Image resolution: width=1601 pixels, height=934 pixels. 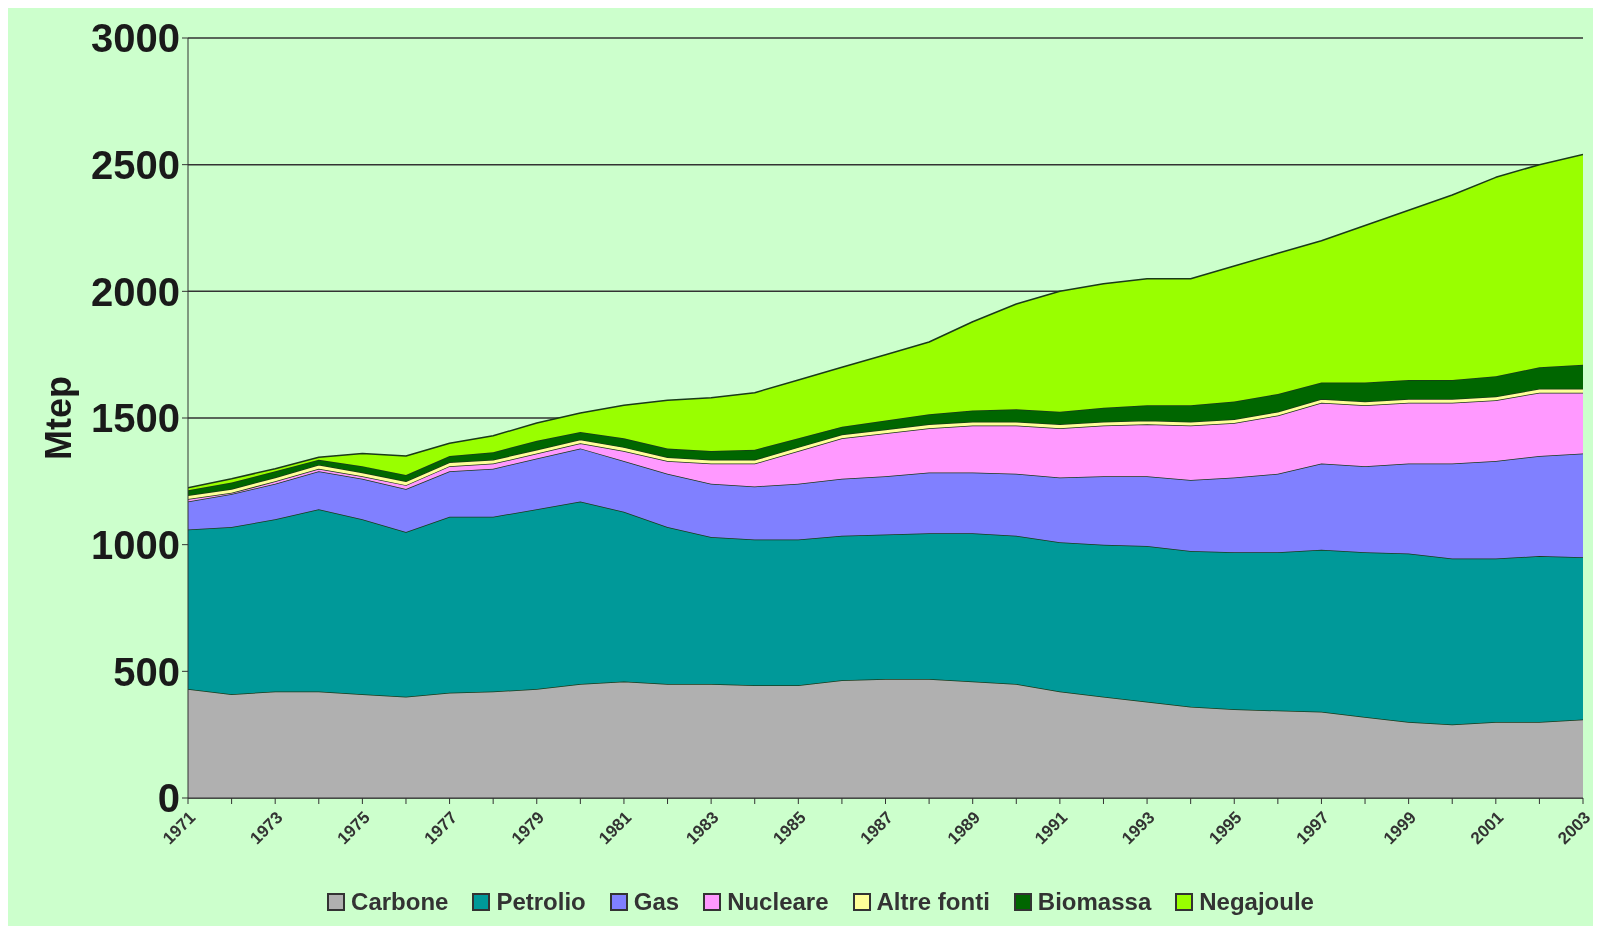 What do you see at coordinates (135, 418) in the screenshot?
I see `y-tick-label: 1500` at bounding box center [135, 418].